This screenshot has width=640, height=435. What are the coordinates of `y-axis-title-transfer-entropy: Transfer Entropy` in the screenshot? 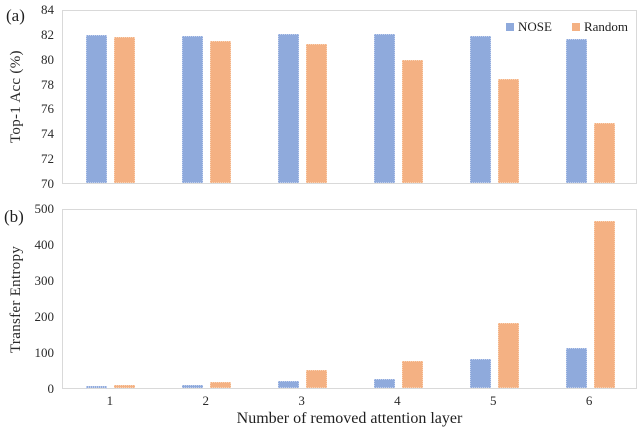 It's located at (16, 299).